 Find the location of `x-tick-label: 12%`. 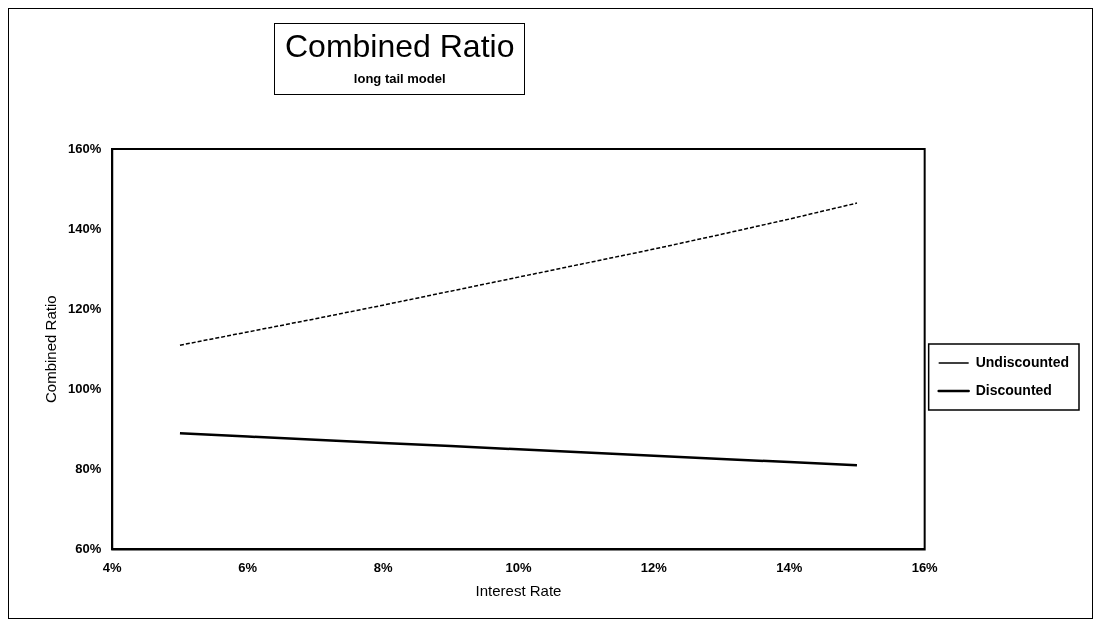

x-tick-label: 12% is located at coordinates (654, 567).